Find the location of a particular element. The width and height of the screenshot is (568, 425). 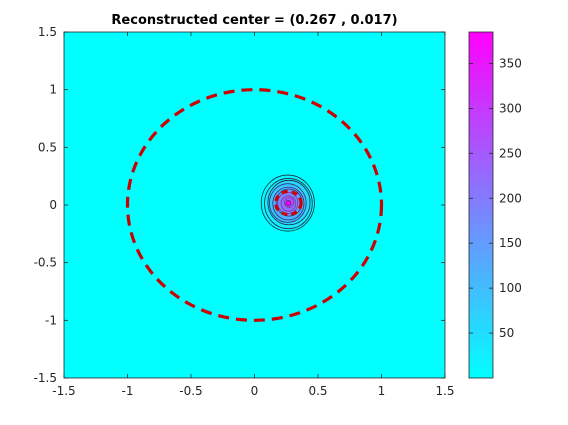

y-tick-label: 0.5 is located at coordinates (47, 147).